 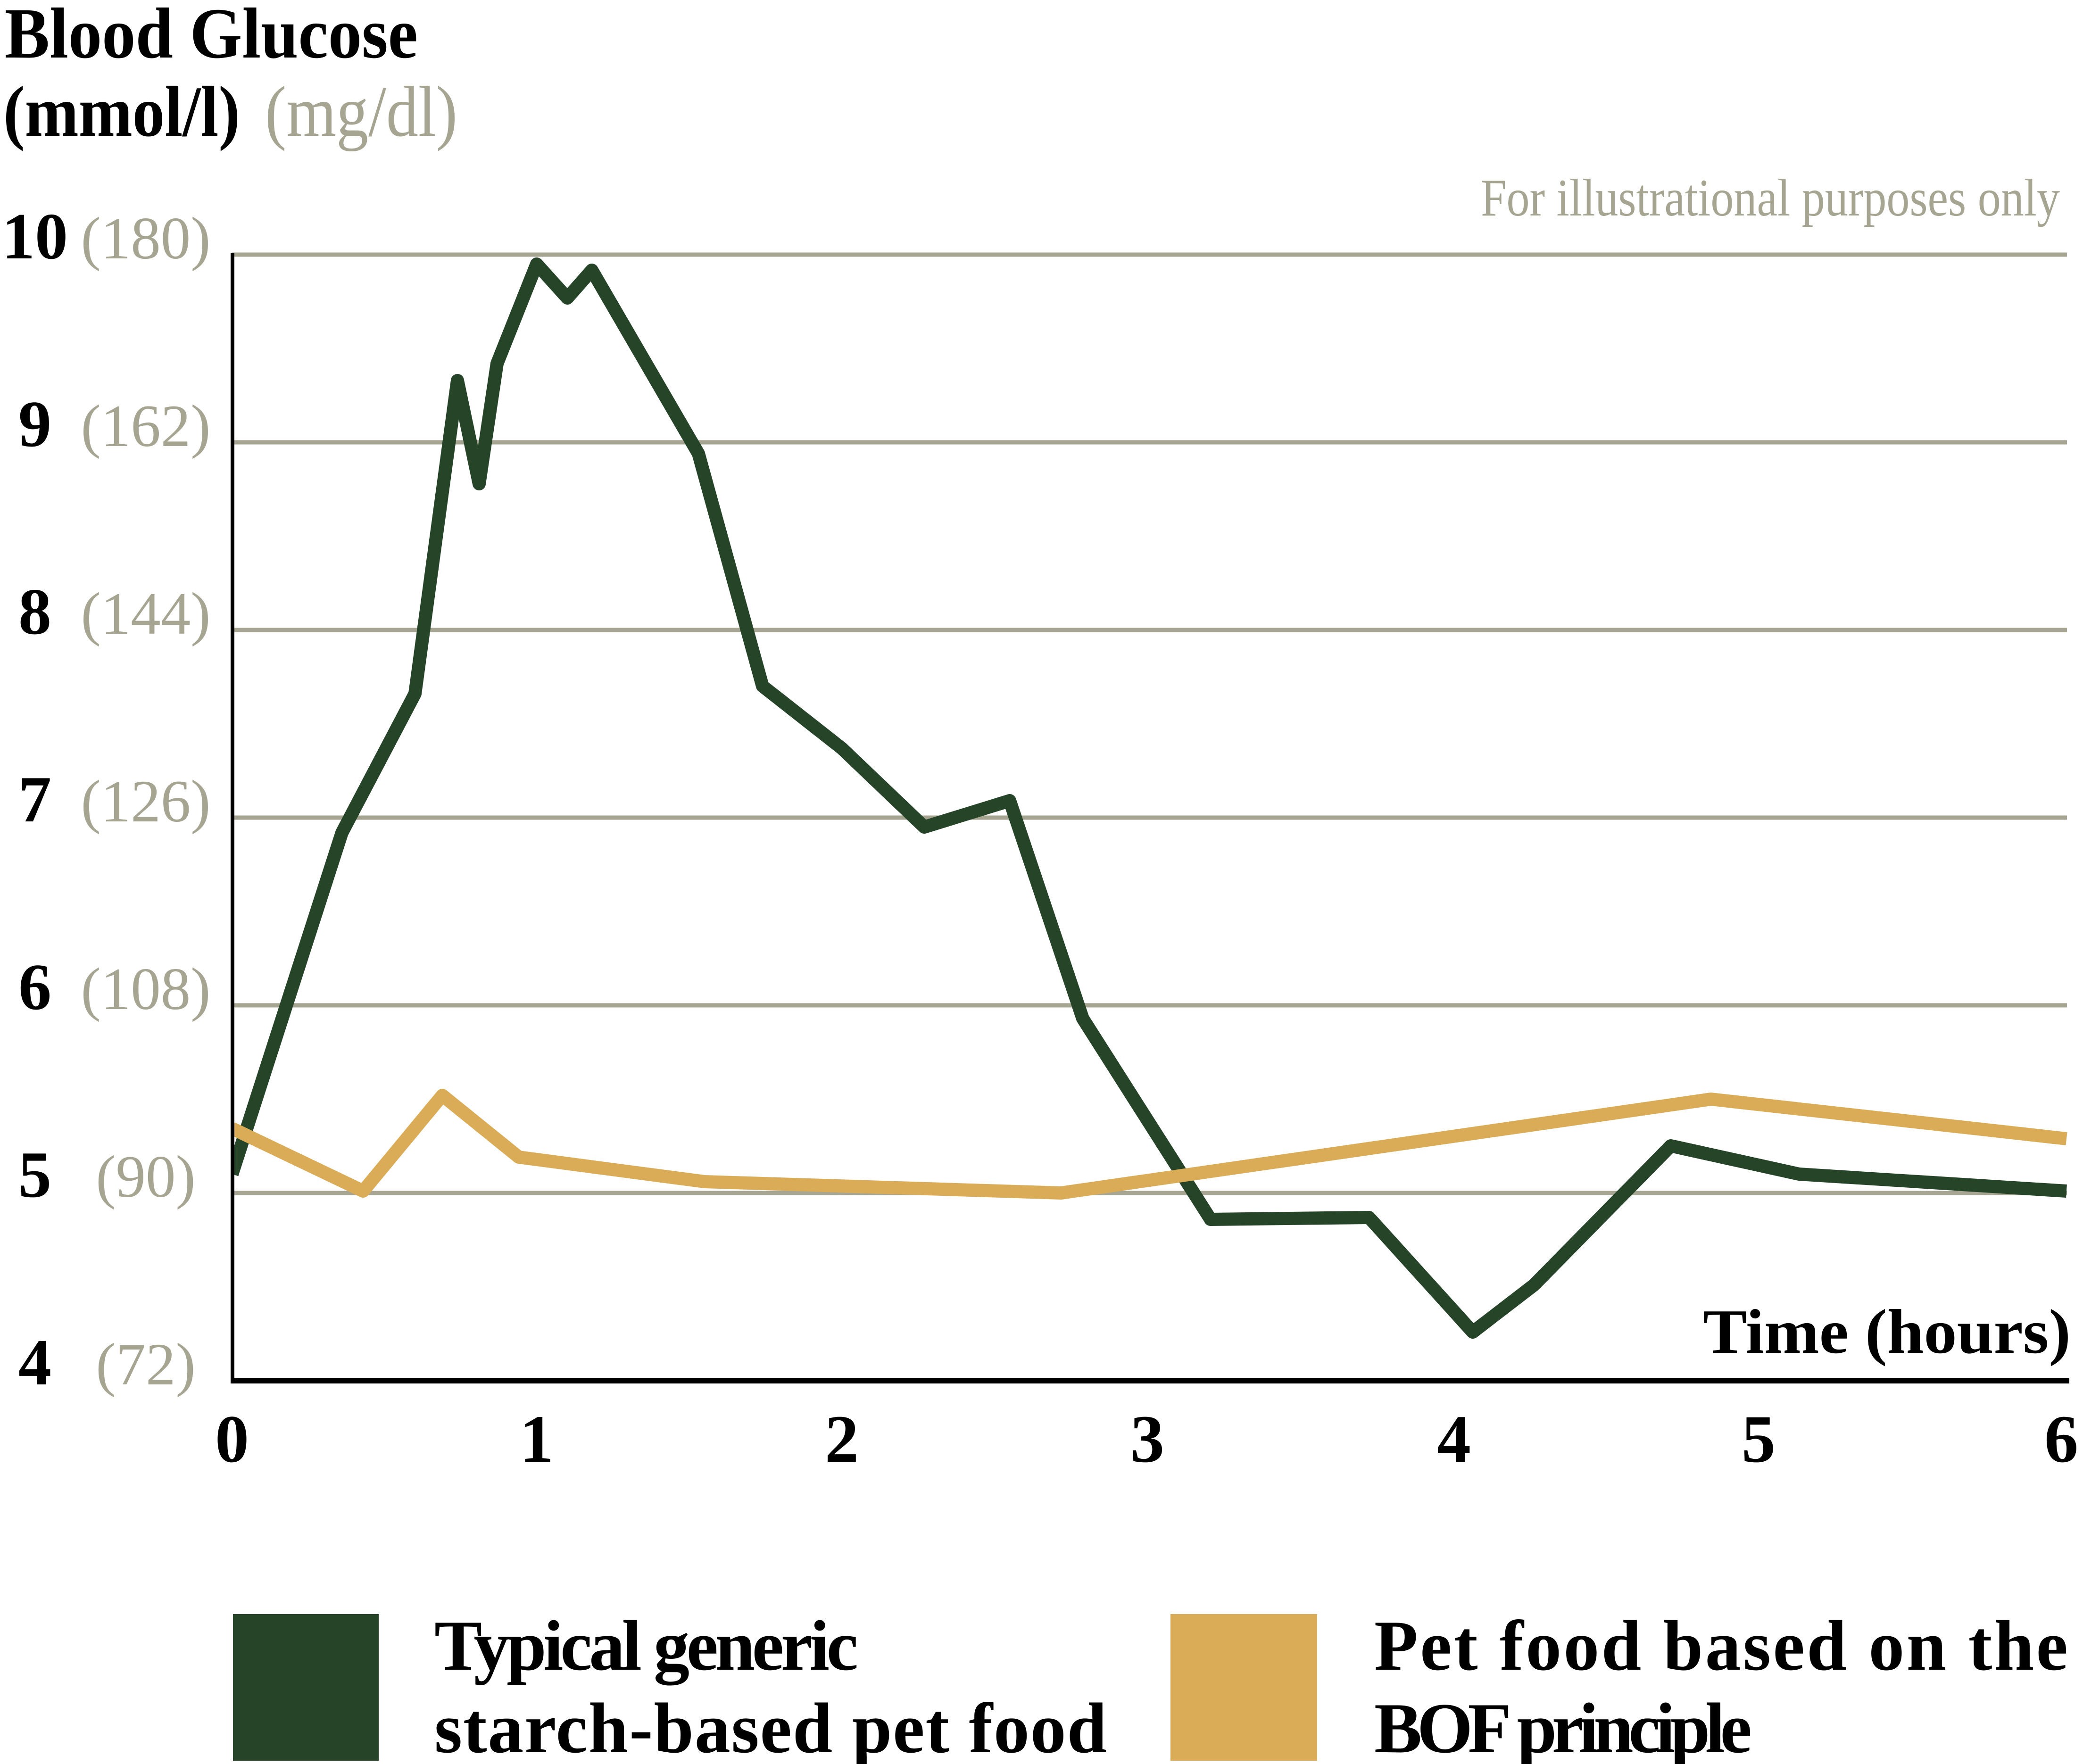 I want to click on svg-text: 3, so click(x=1147, y=1439).